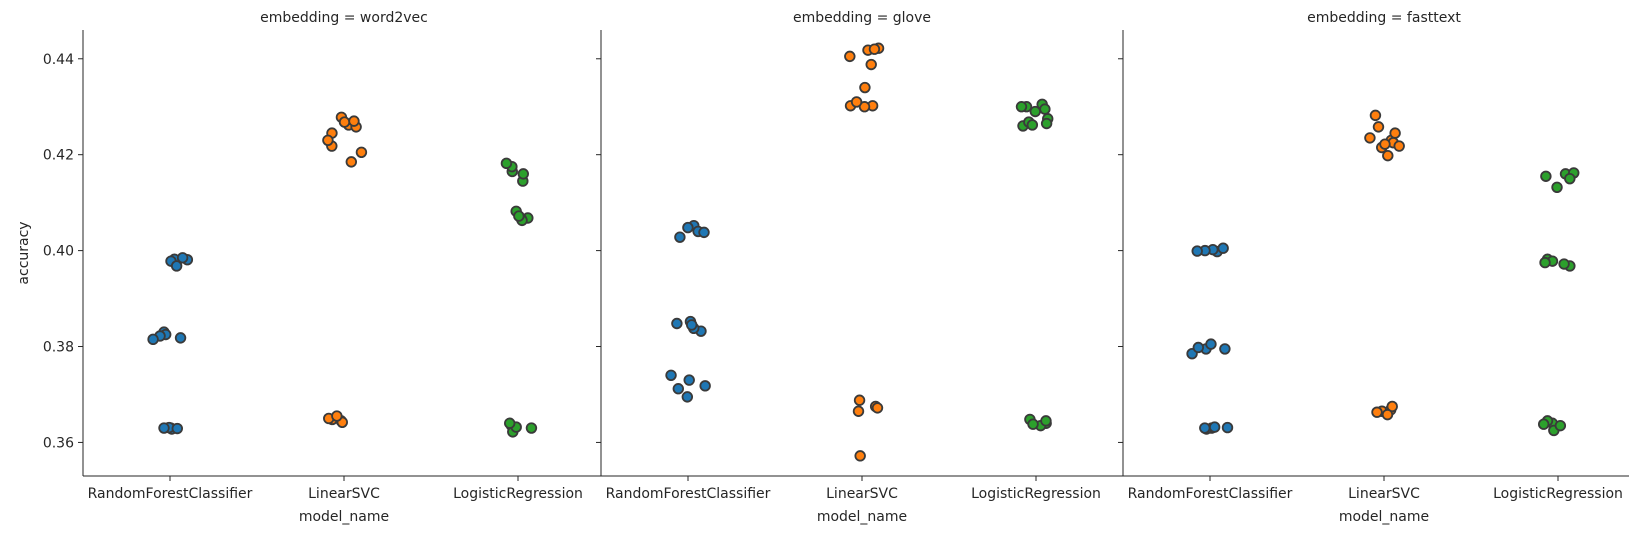 This screenshot has width=1629, height=539. What do you see at coordinates (1384, 18) in the screenshot?
I see `panel-title: embedding = fasttext` at bounding box center [1384, 18].